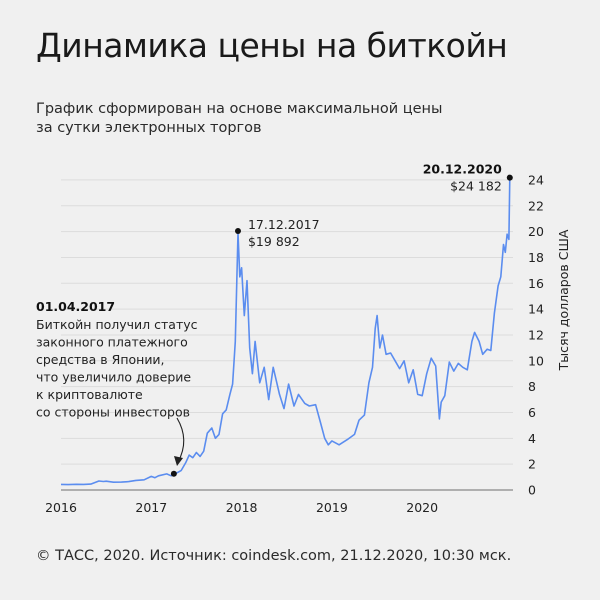 This screenshot has height=600, width=600. Describe the element at coordinates (117, 324) in the screenshot. I see `annotation-text-line: Биткойн получил статус` at that location.